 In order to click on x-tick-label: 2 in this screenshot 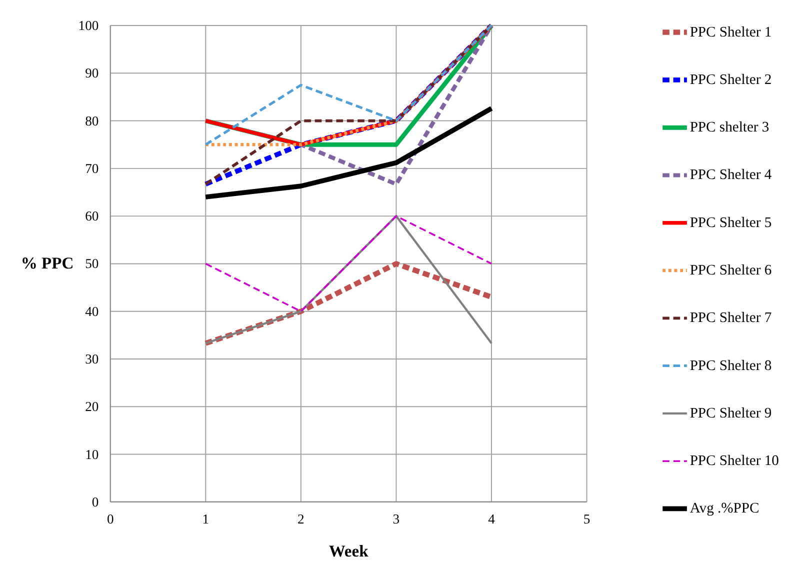, I will do `click(301, 518)`.